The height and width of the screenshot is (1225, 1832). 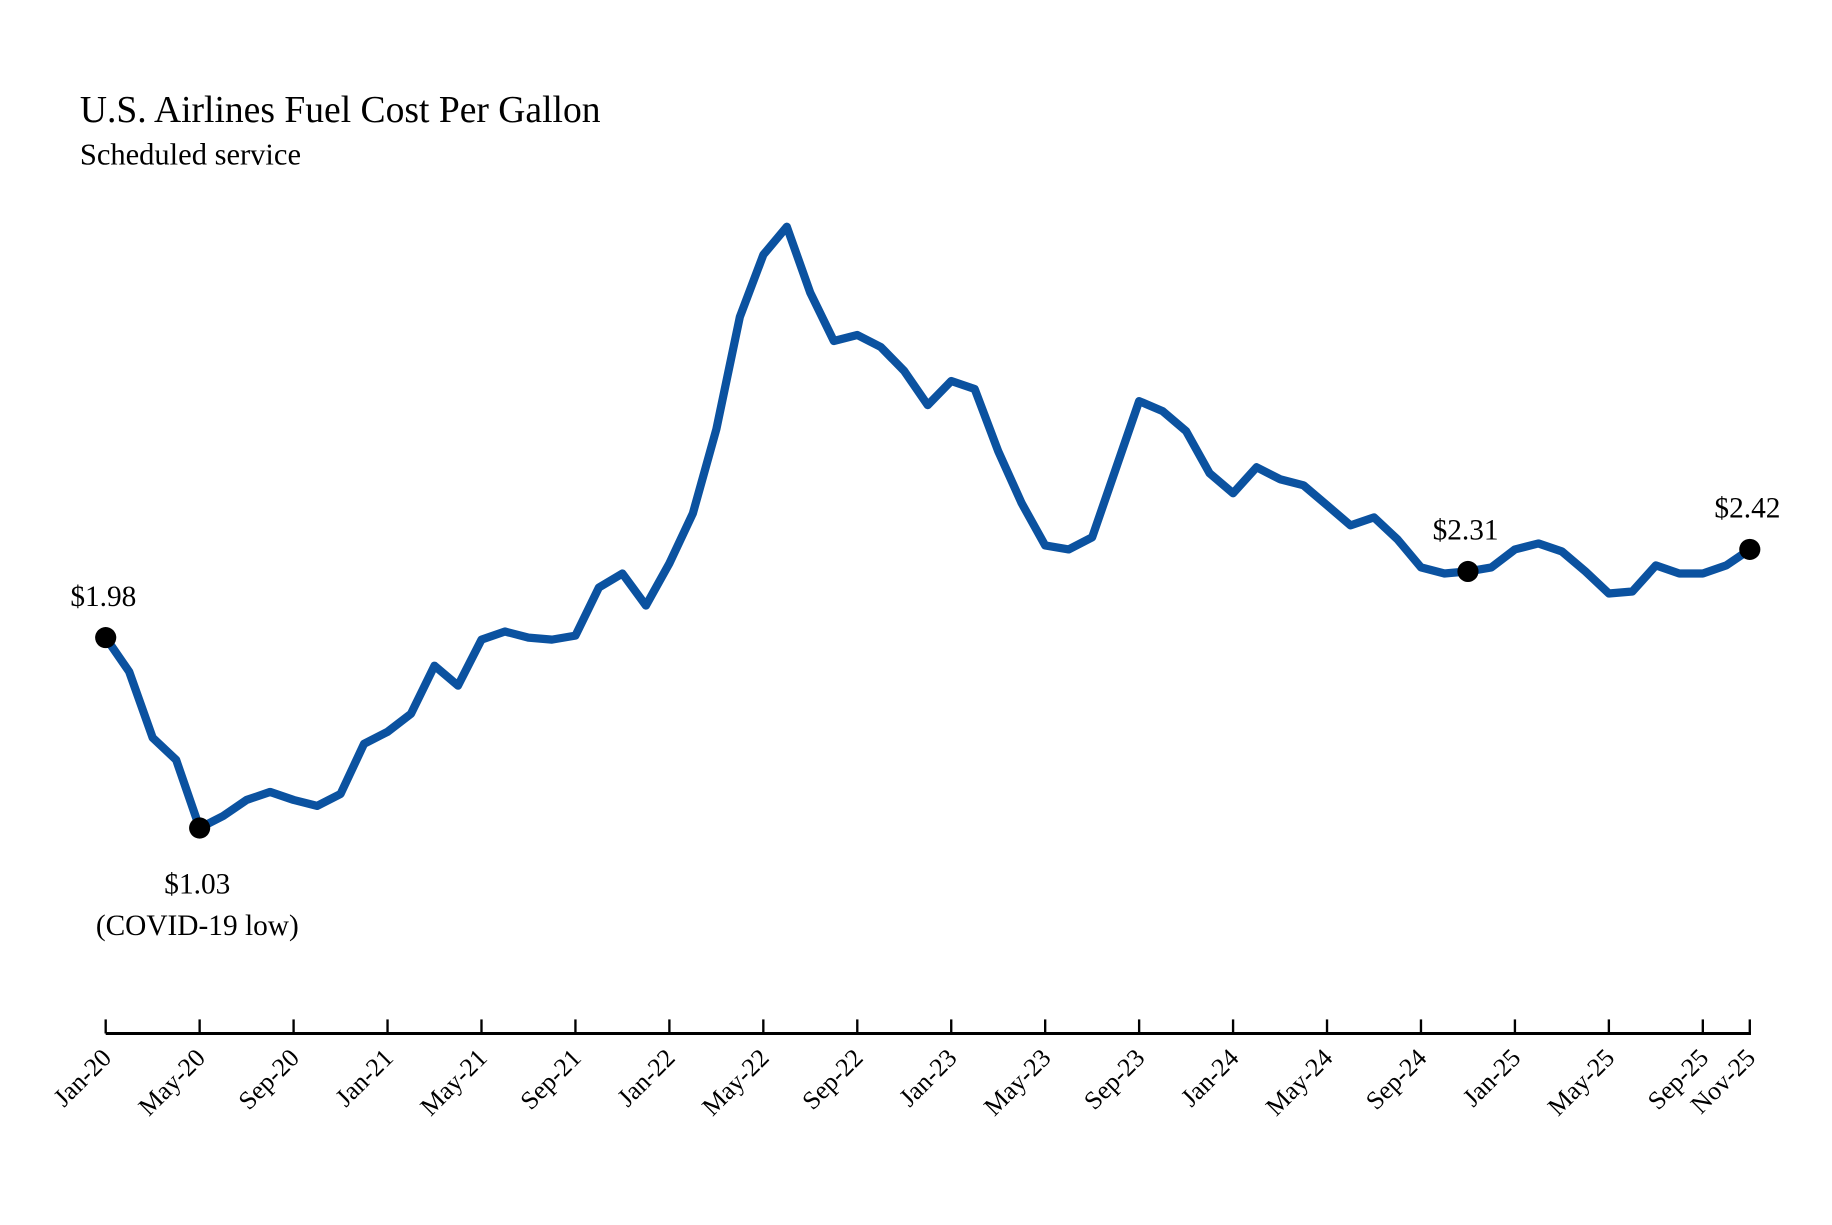 I want to click on x-tick-label: Jan-22, so click(x=645, y=1077).